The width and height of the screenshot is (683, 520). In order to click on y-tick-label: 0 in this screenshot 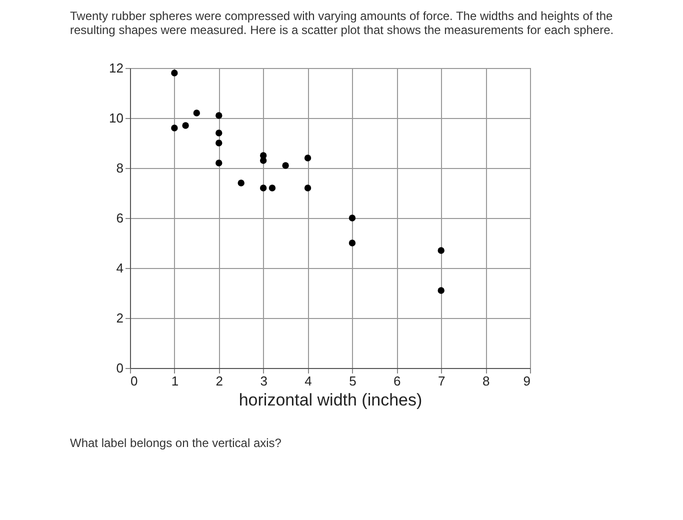, I will do `click(120, 368)`.